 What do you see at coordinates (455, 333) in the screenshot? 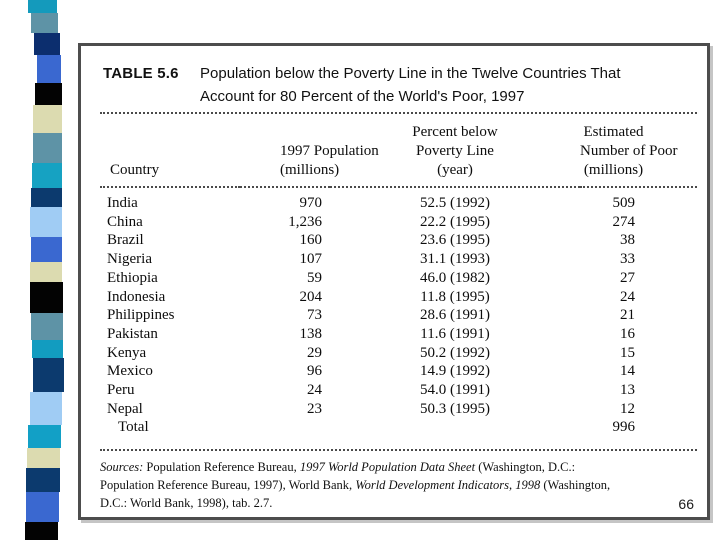
I see `cell-percent: 11.6 (1991)` at bounding box center [455, 333].